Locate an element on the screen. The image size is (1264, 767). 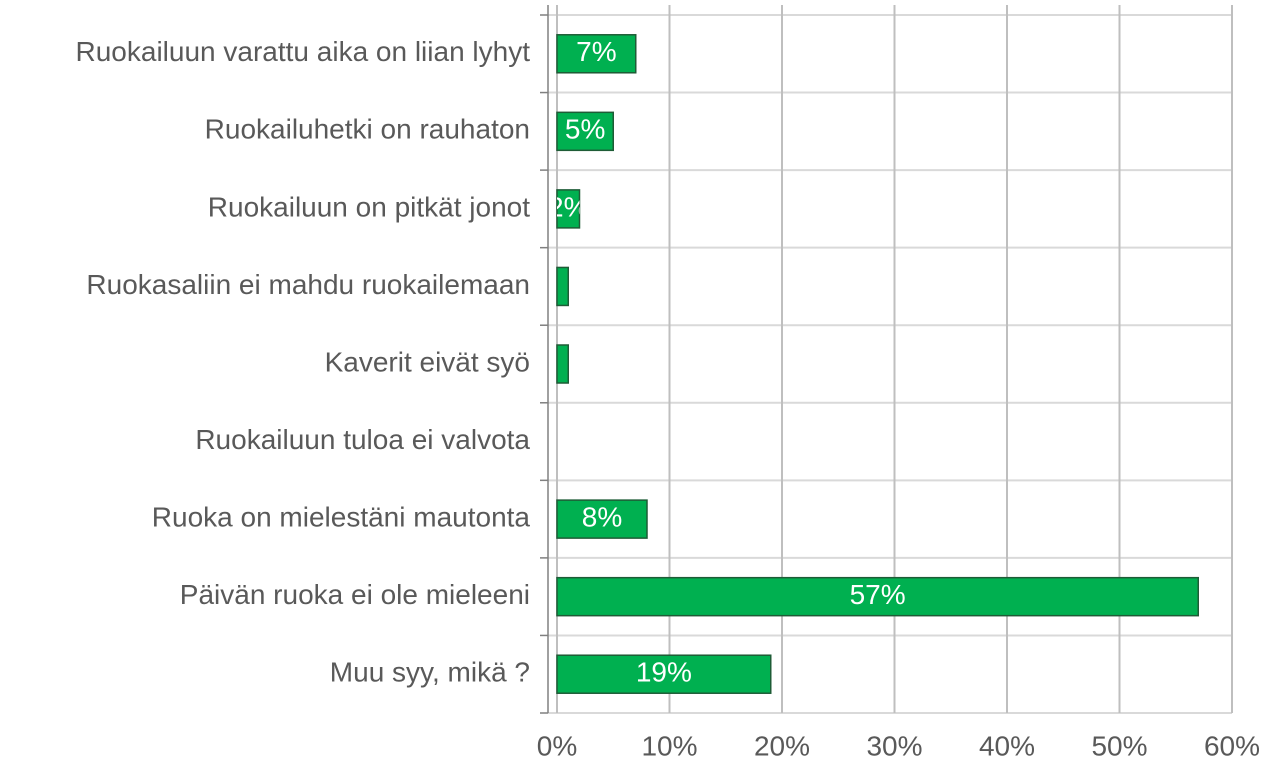
x-tick-label: 20% is located at coordinates (782, 745).